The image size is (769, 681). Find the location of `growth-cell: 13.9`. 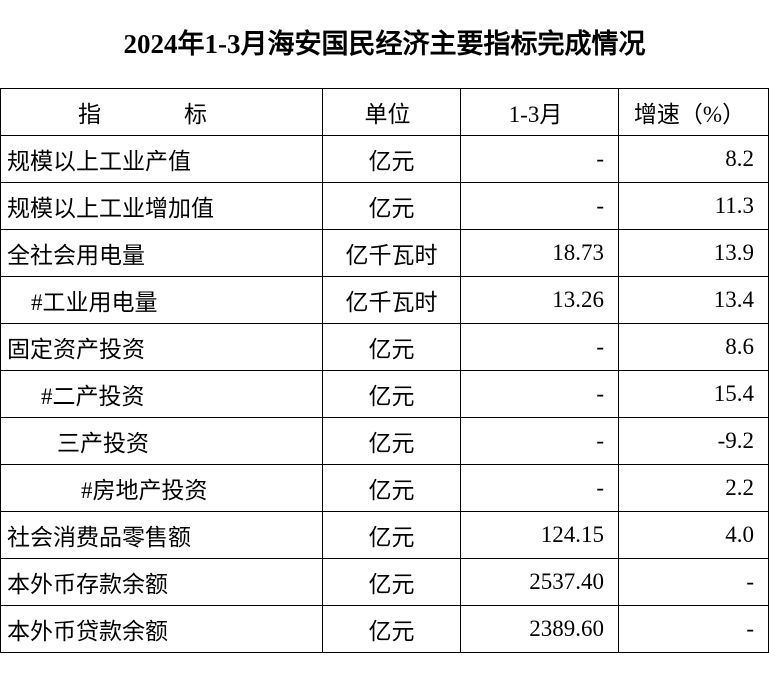

growth-cell: 13.9 is located at coordinates (693, 253).